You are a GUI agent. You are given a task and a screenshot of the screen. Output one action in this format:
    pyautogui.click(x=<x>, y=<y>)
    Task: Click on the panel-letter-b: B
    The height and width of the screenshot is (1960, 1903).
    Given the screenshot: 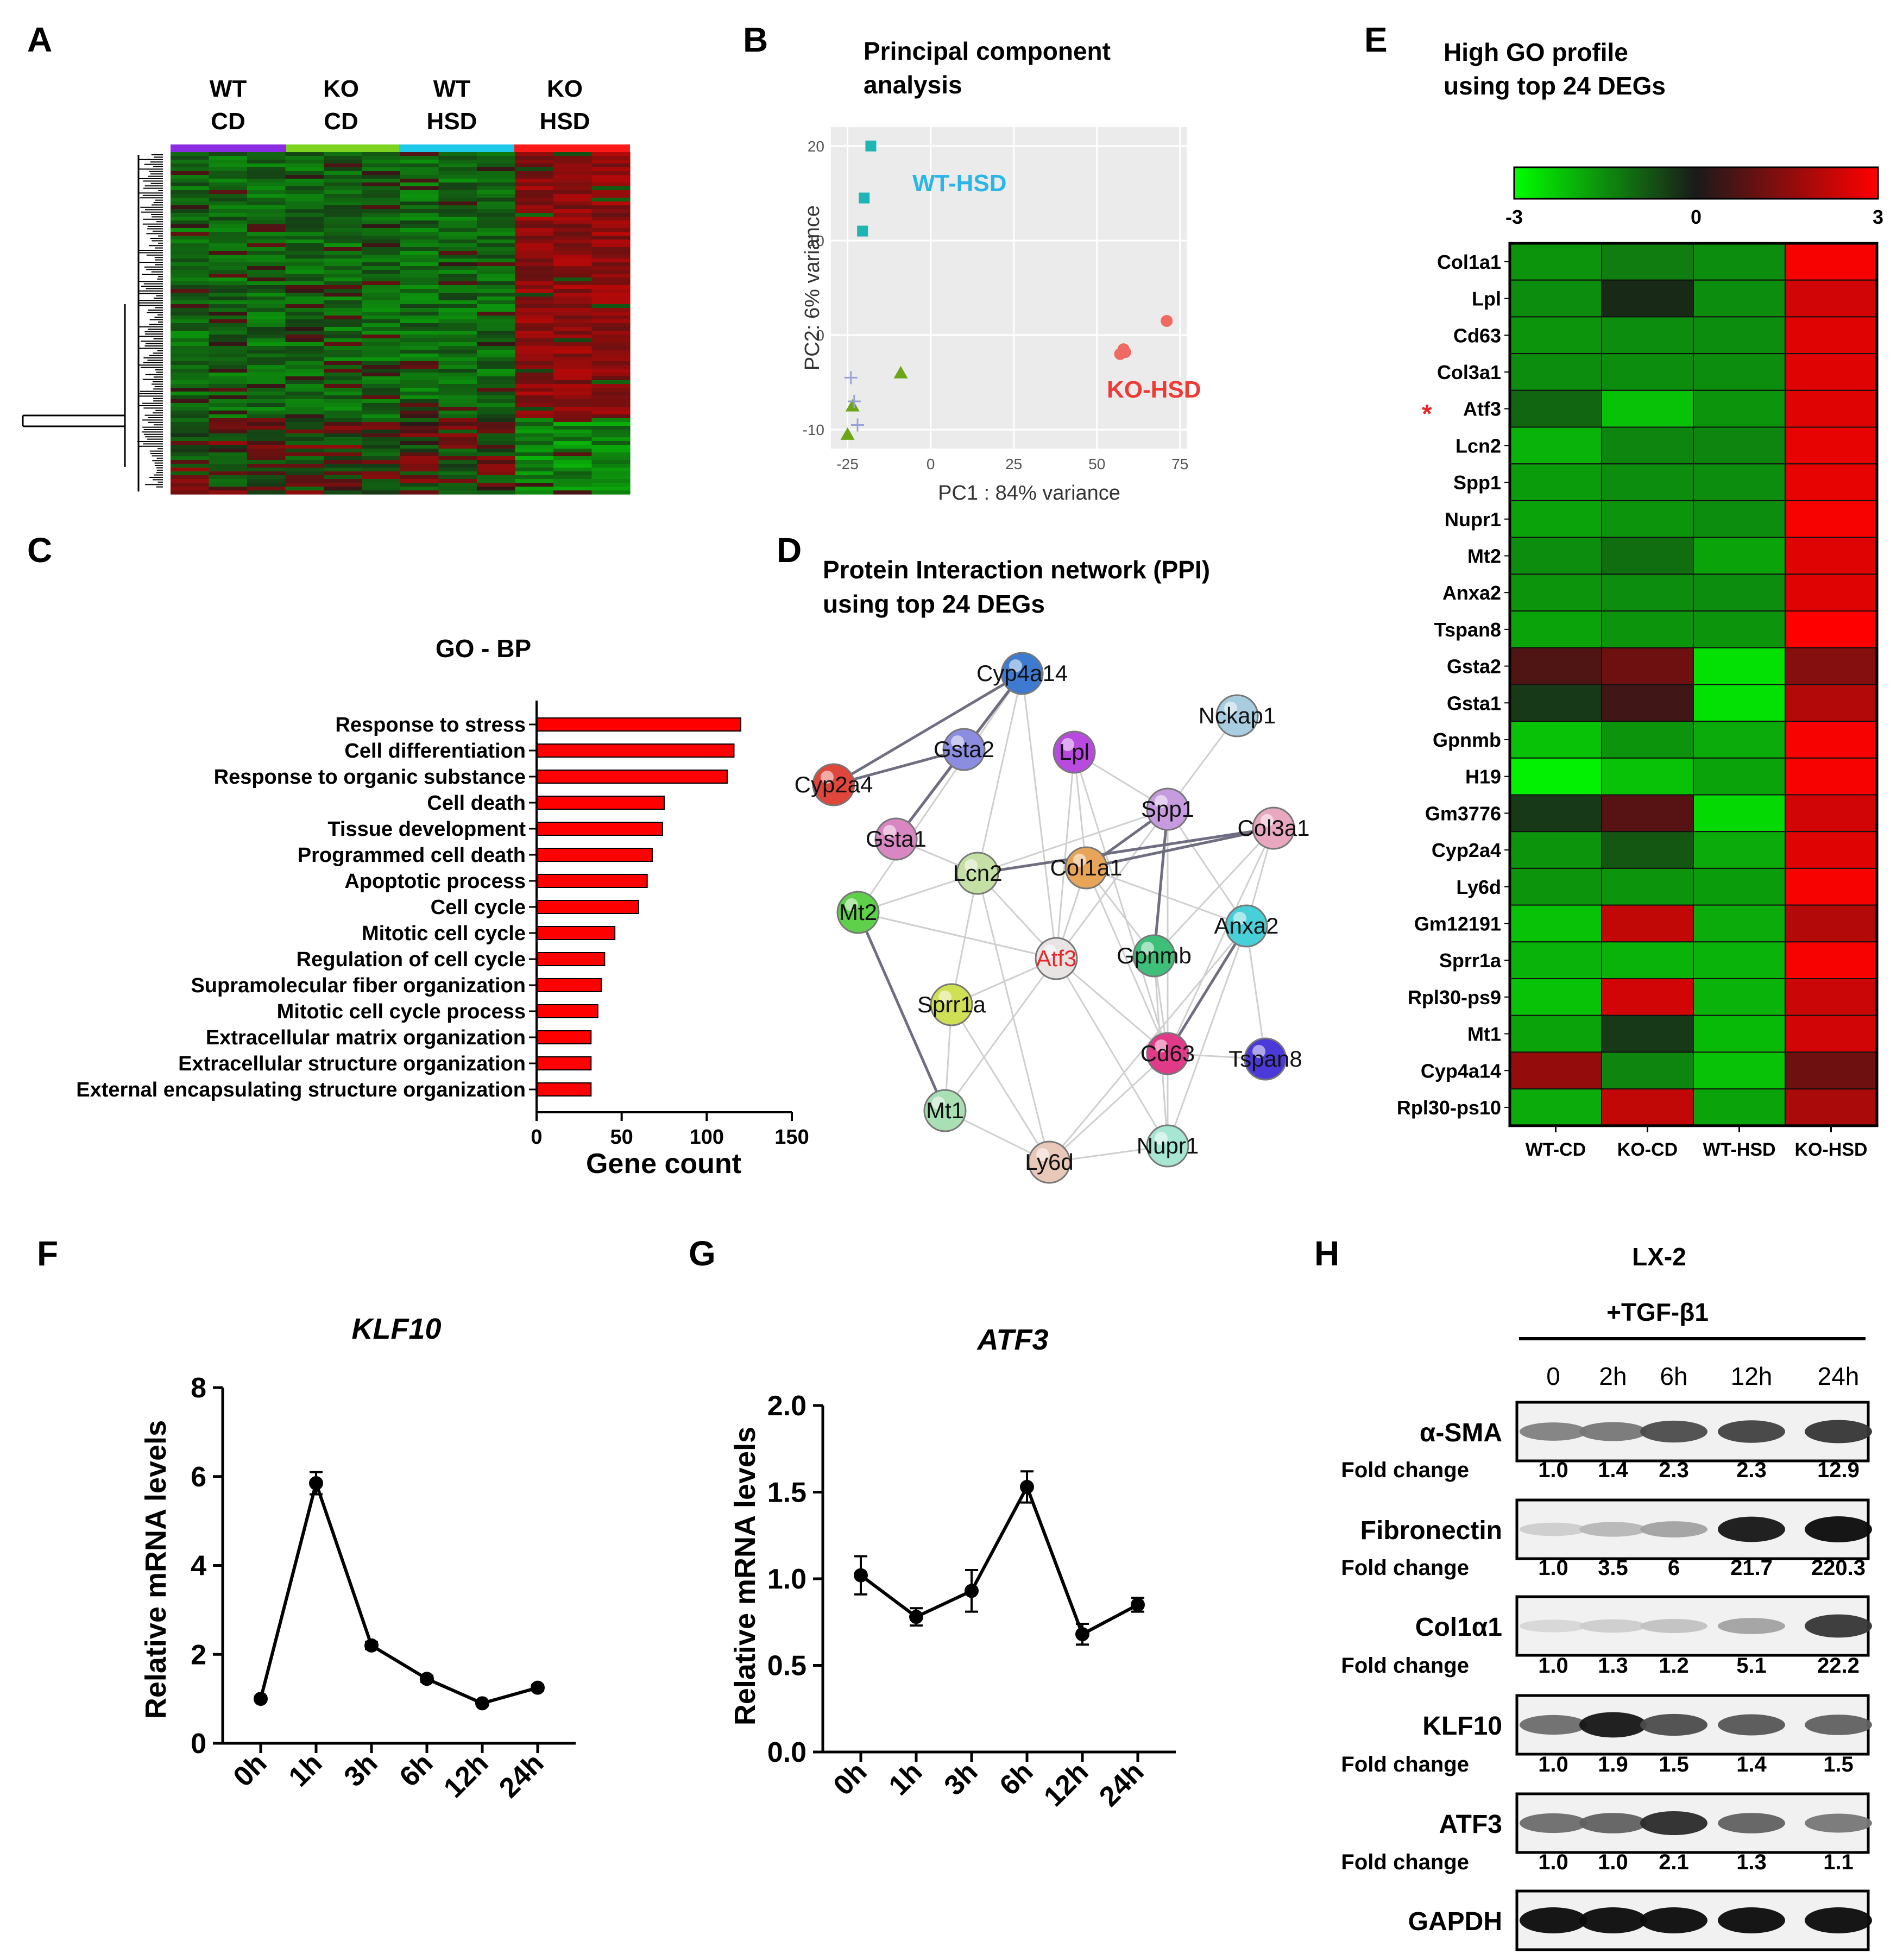 What is the action you would take?
    pyautogui.click(x=755, y=39)
    